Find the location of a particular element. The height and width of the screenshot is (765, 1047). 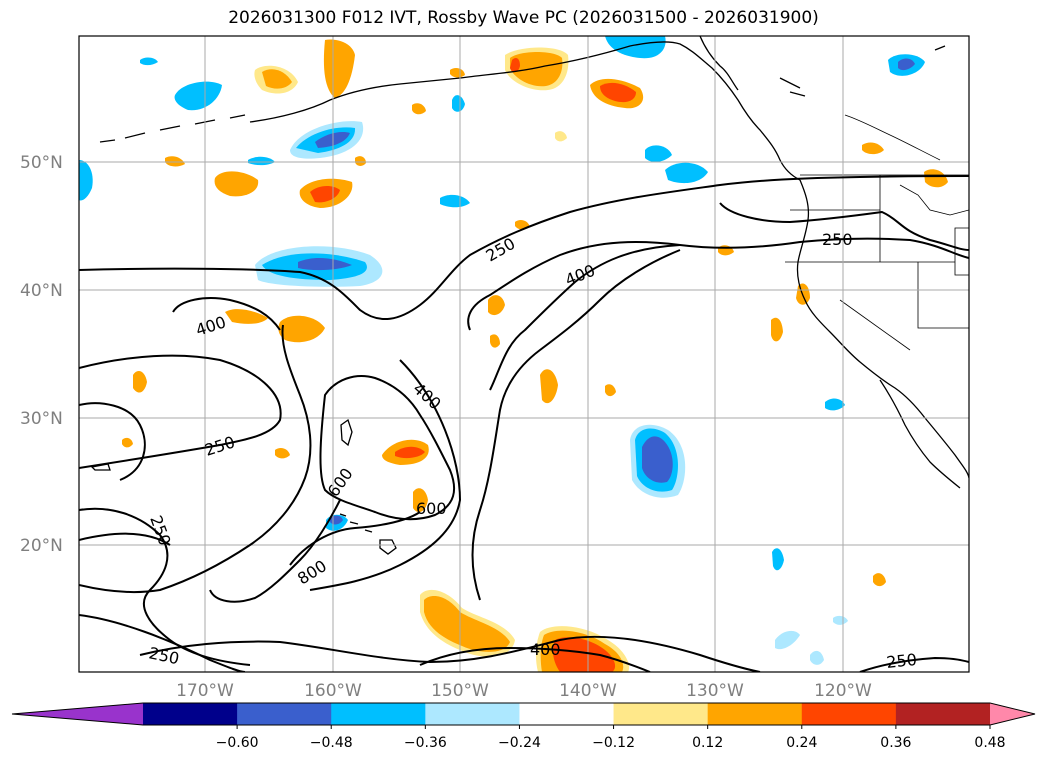

lon-label-120w: 120°W is located at coordinates (843, 691).